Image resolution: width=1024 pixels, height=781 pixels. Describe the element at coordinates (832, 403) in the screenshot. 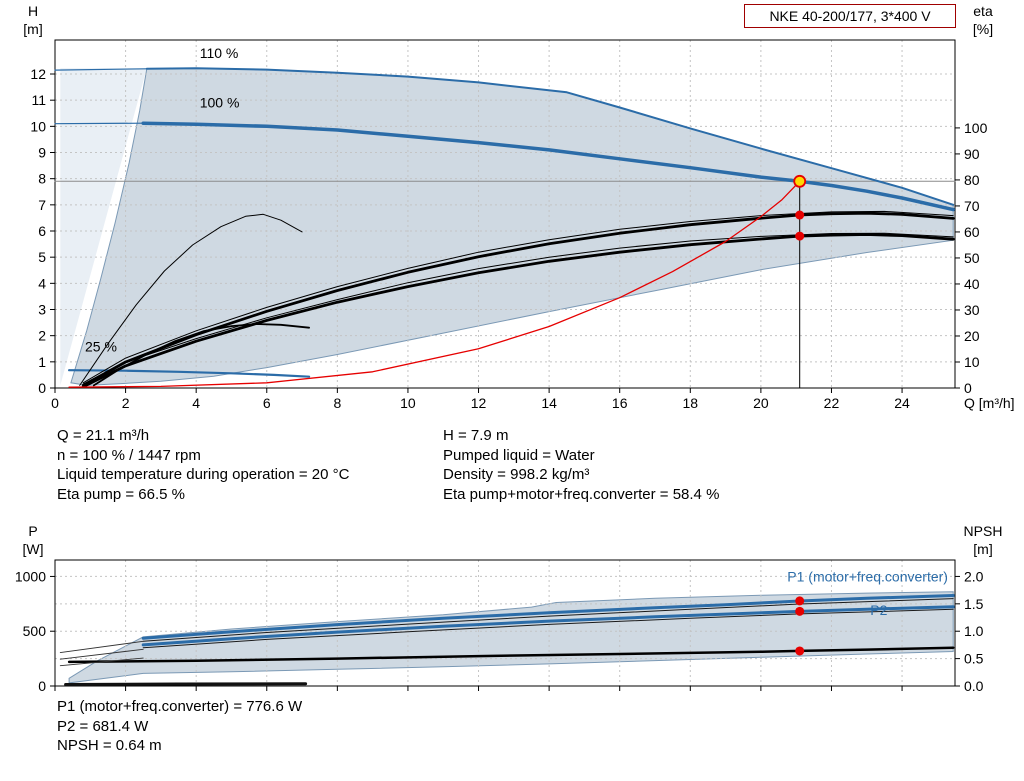

I see `svg-text: 22` at that location.